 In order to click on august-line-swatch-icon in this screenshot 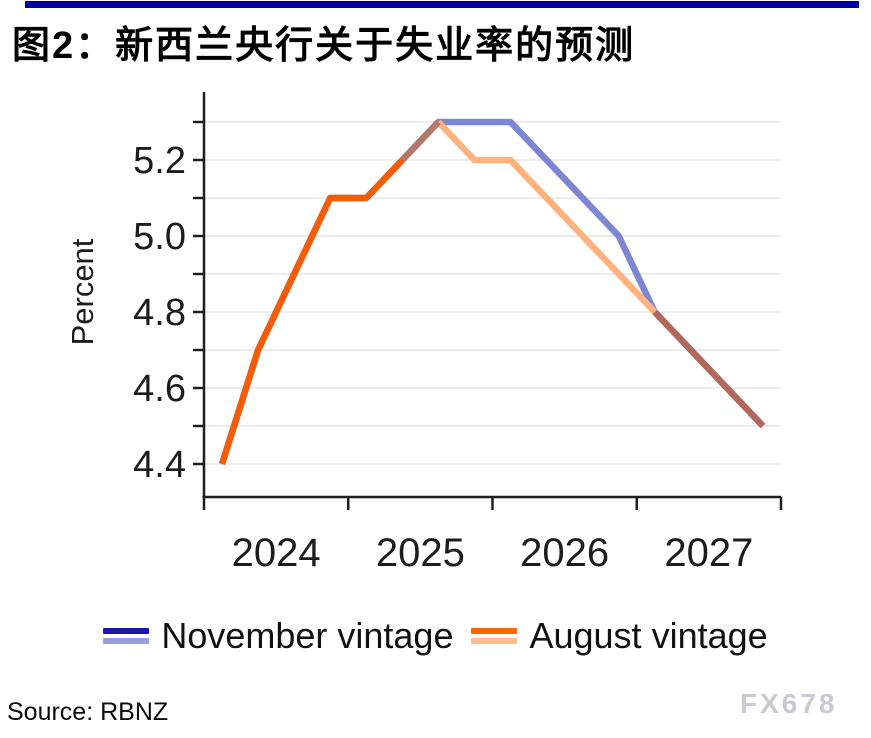, I will do `click(494, 636)`.